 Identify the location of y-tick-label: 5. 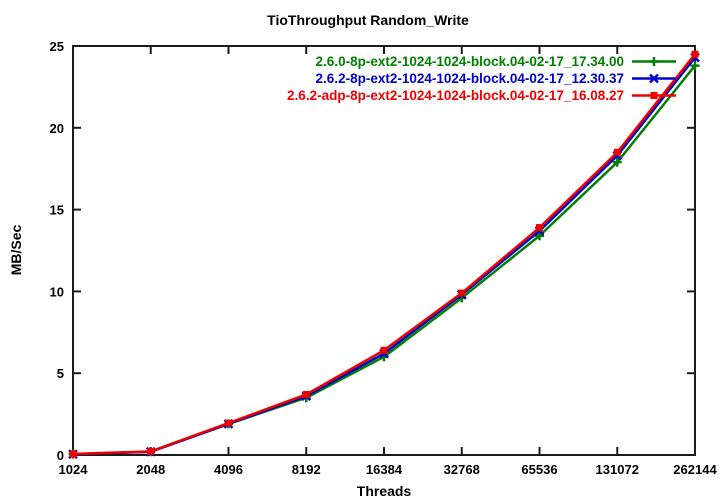
(60, 373).